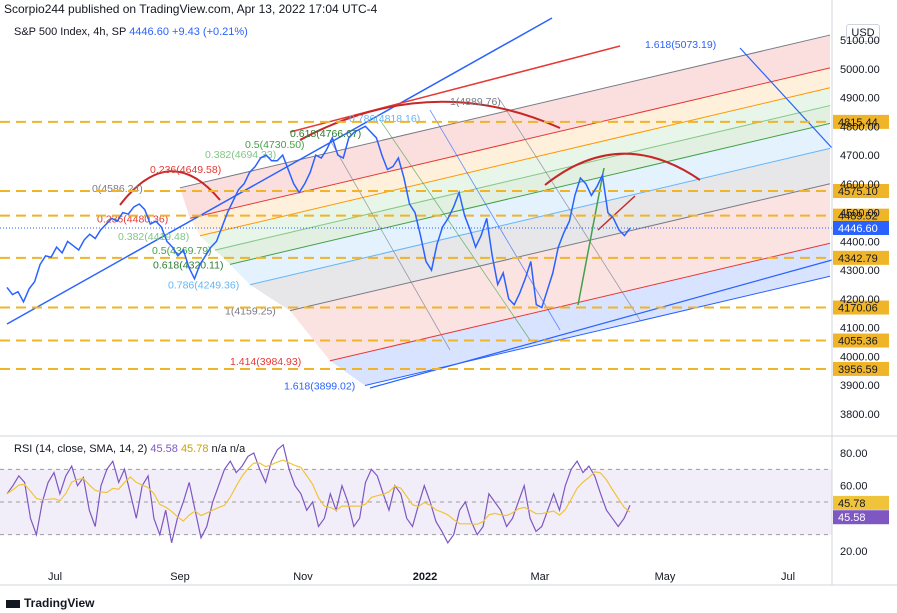 The height and width of the screenshot is (613, 897). What do you see at coordinates (854, 454) in the screenshot?
I see `rsi-tick-label: 80.00` at bounding box center [854, 454].